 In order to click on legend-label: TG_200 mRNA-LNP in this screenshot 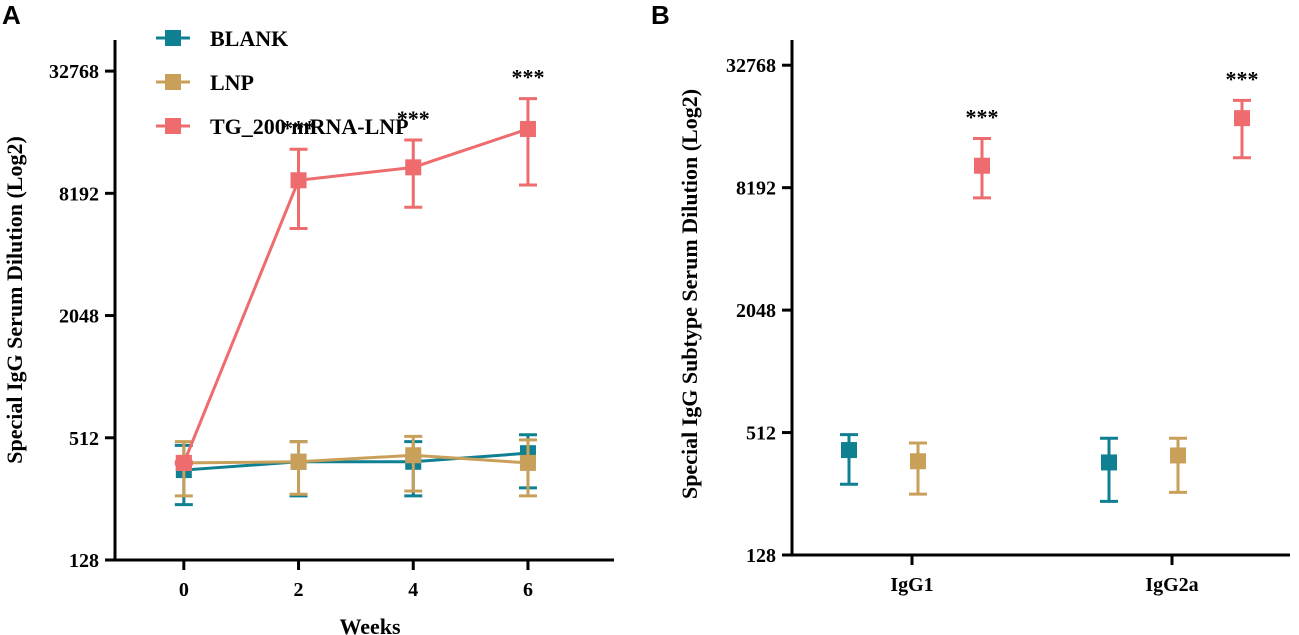, I will do `click(309, 126)`.